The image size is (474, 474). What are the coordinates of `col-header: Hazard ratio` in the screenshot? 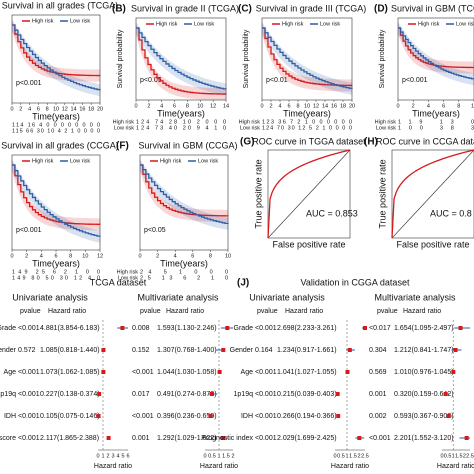 It's located at (422, 311).